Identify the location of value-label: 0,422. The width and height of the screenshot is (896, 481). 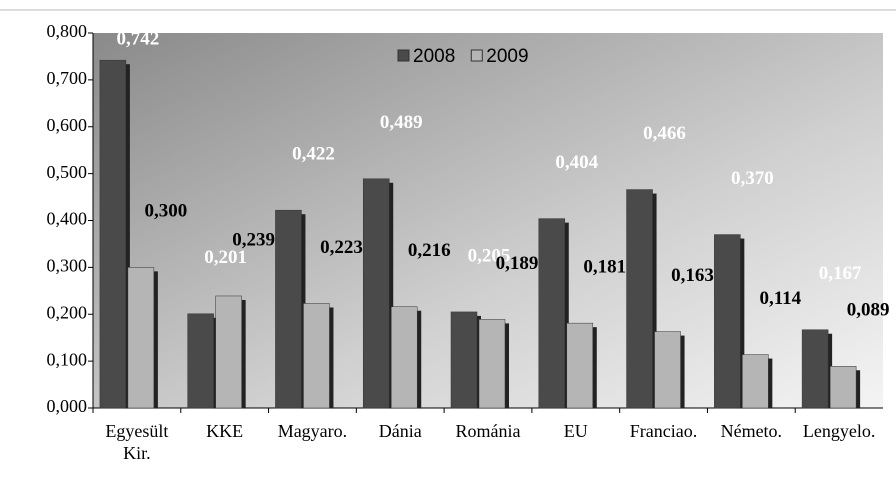
(313, 154).